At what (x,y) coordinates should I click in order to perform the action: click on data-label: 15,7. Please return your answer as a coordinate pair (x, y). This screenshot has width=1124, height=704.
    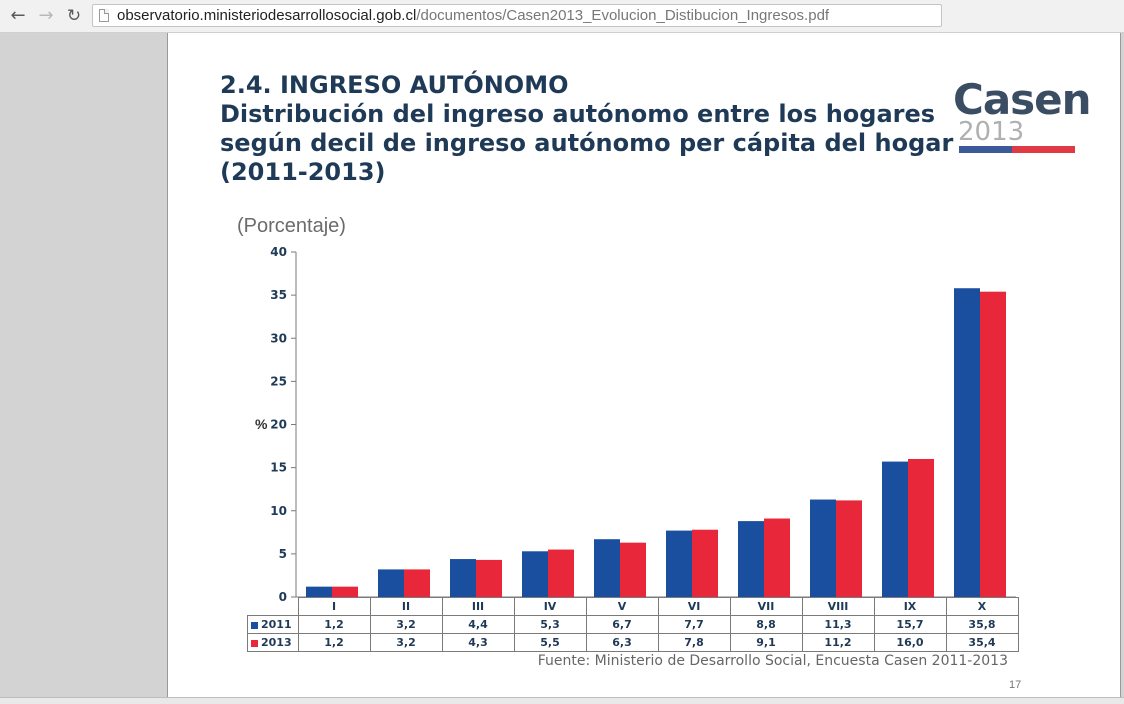
    Looking at the image, I should click on (910, 624).